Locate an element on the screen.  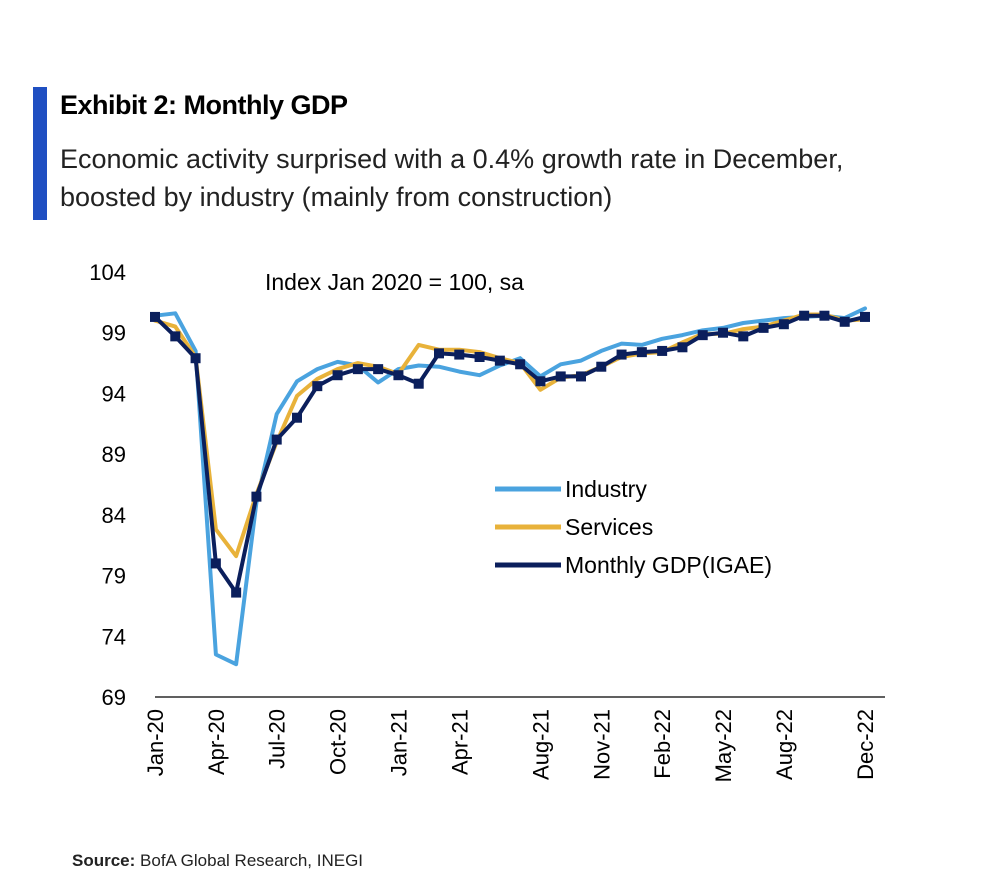
chart-annotation: Index Jan 2020 = 100, sa is located at coordinates (394, 282).